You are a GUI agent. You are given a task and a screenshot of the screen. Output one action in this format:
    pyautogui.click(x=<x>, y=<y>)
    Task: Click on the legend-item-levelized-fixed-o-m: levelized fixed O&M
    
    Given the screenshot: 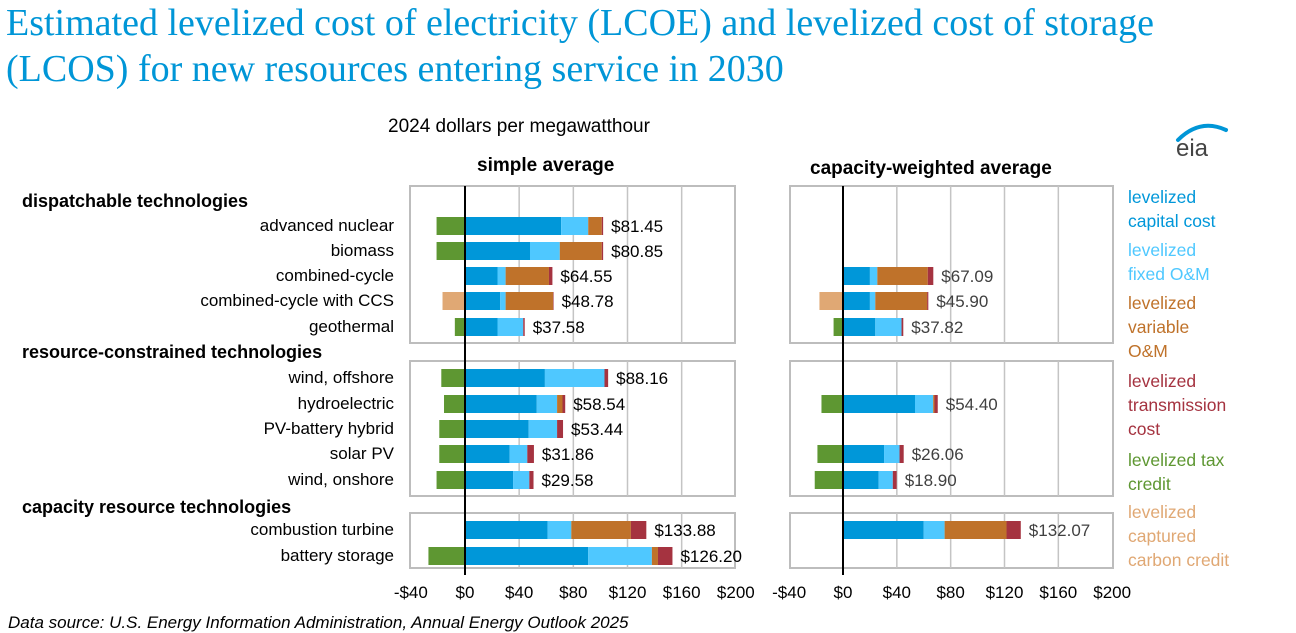 What is the action you would take?
    pyautogui.click(x=1169, y=262)
    